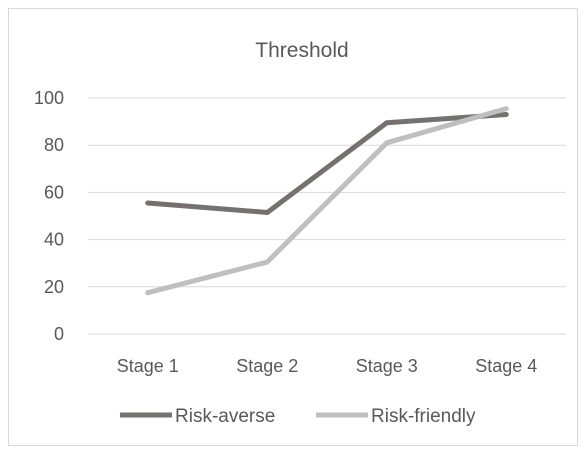 The height and width of the screenshot is (450, 588). I want to click on y-axis-ticks: 0 20 40 60 80 100, so click(49, 216).